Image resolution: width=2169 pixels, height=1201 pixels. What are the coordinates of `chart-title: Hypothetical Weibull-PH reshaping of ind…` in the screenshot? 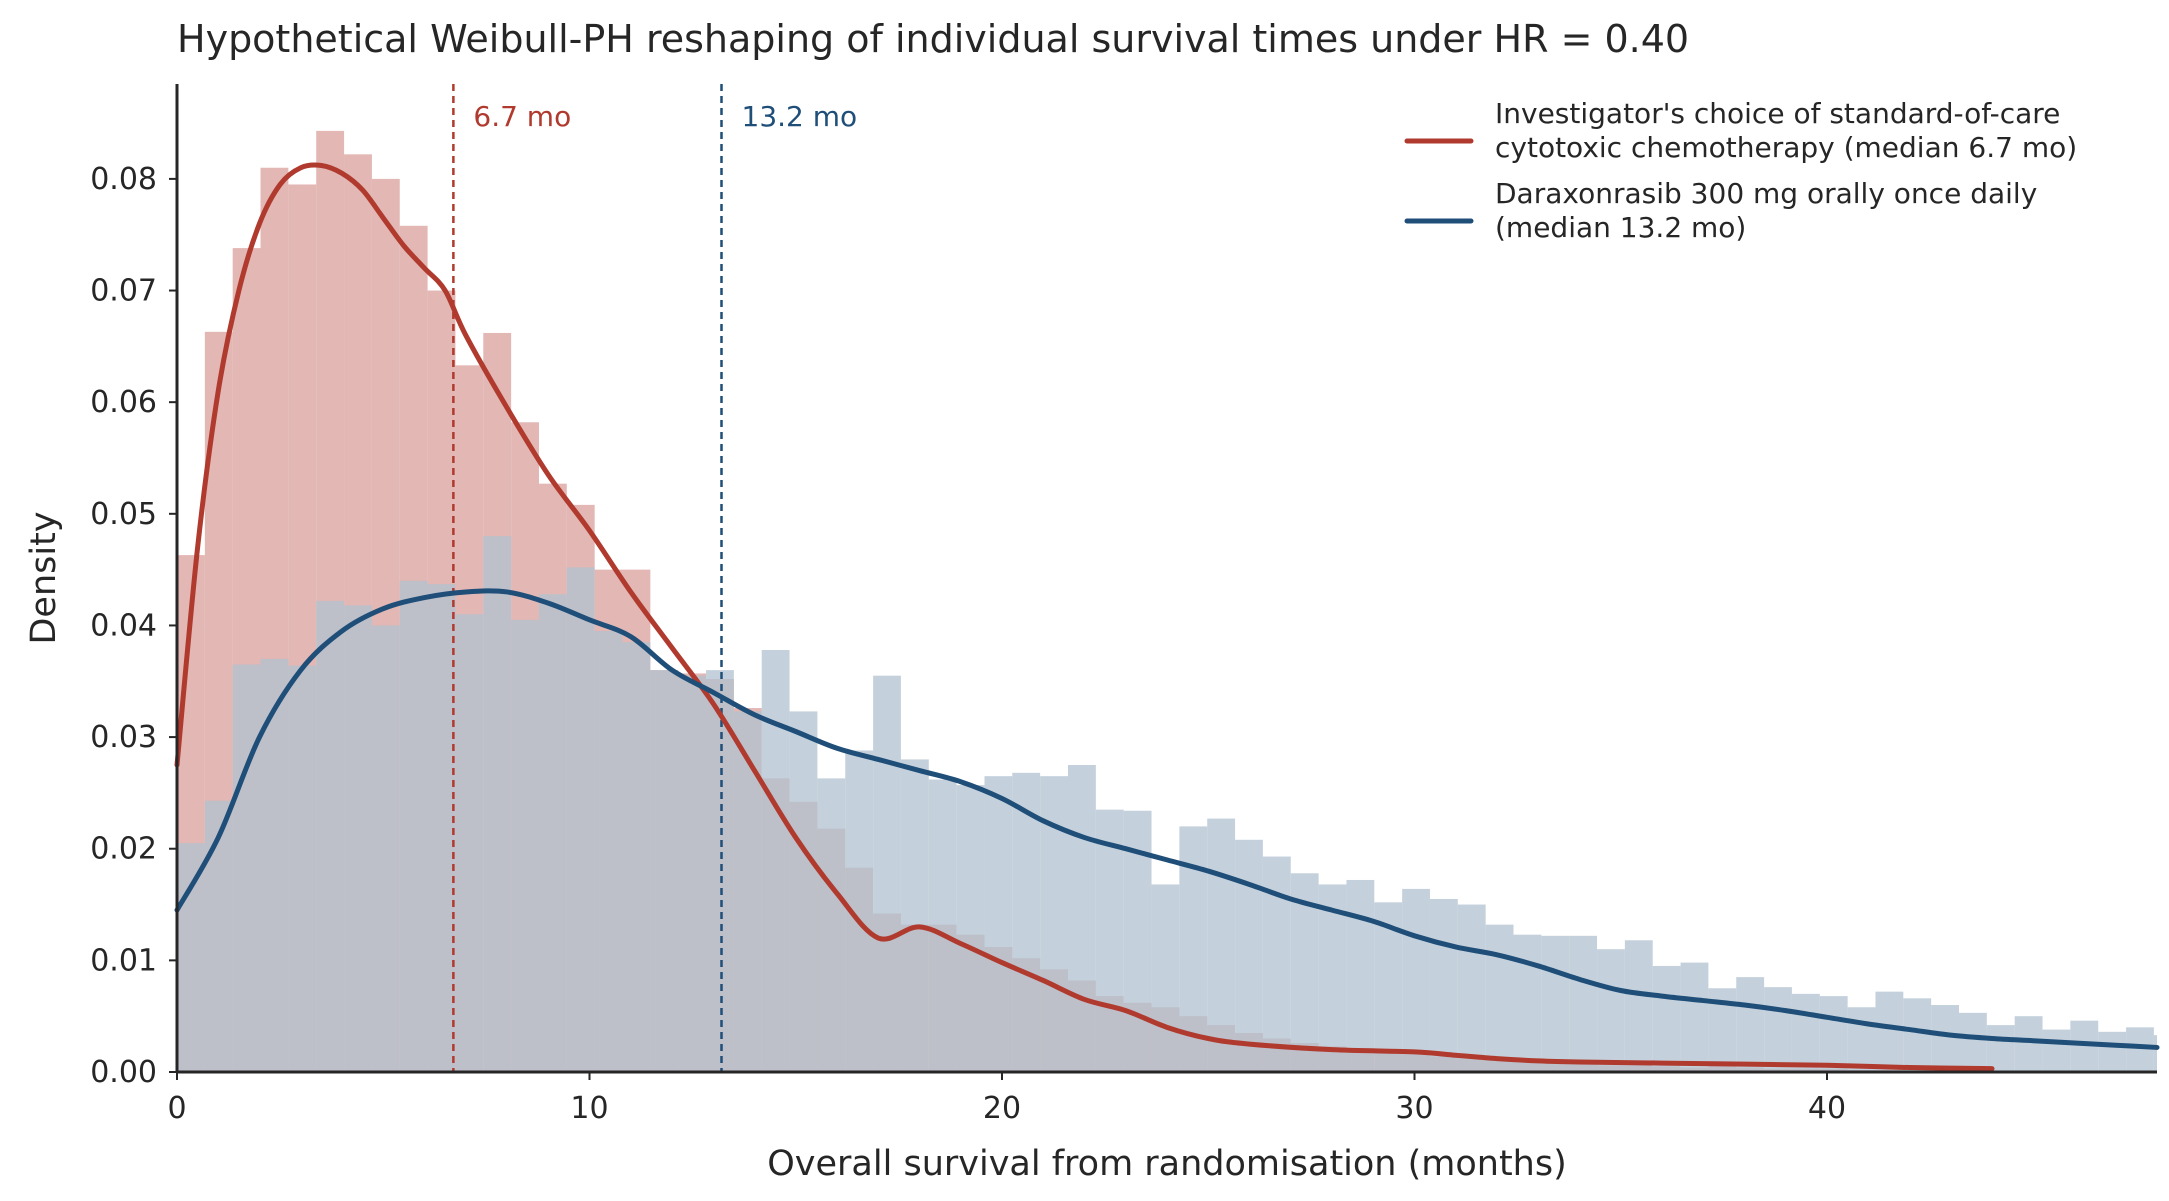 It's located at (933, 39).